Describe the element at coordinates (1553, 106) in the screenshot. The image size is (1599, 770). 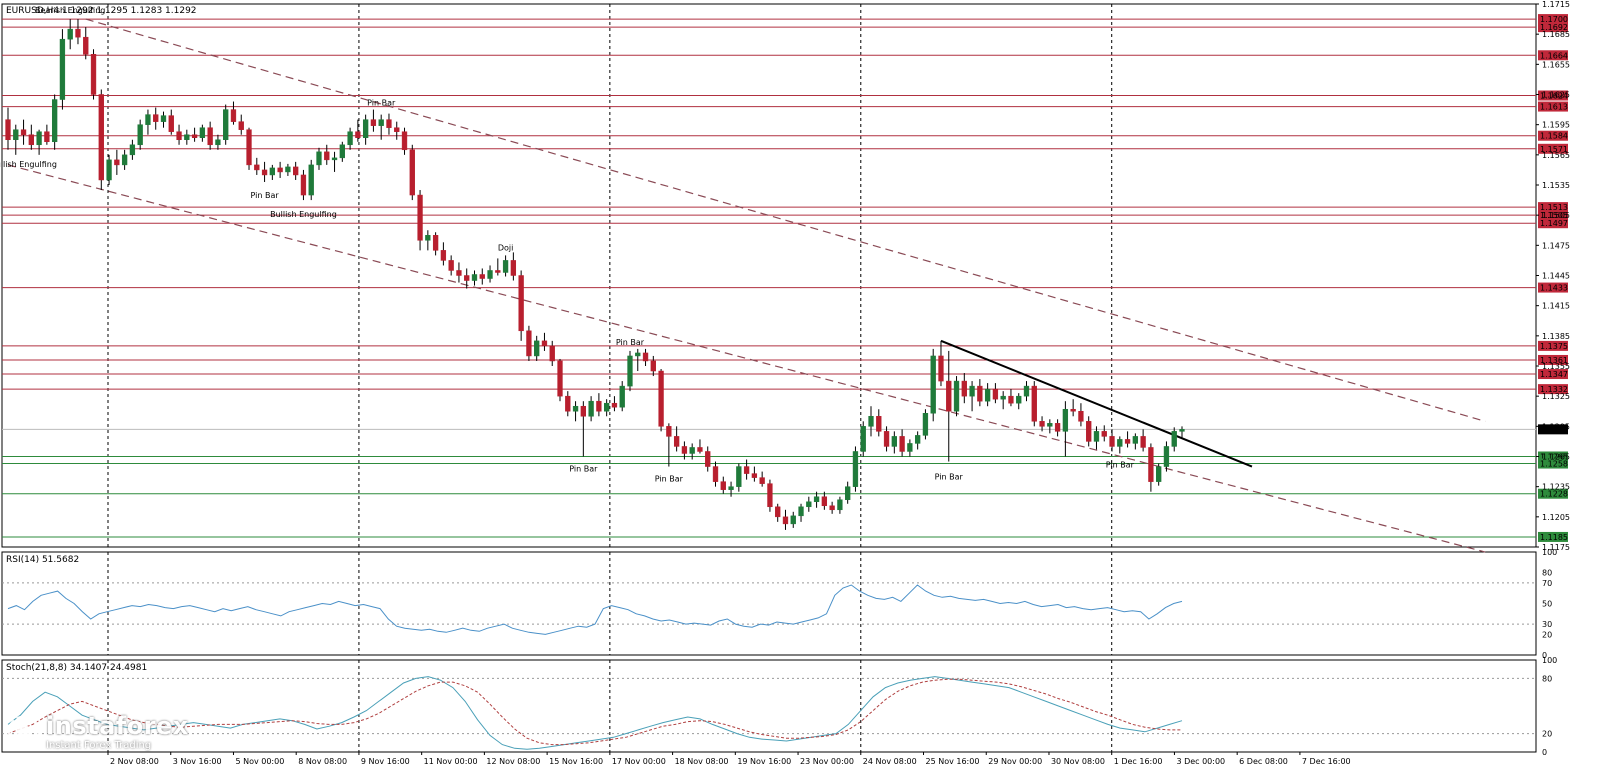
I see `level-tag-red: 1.1613` at that location.